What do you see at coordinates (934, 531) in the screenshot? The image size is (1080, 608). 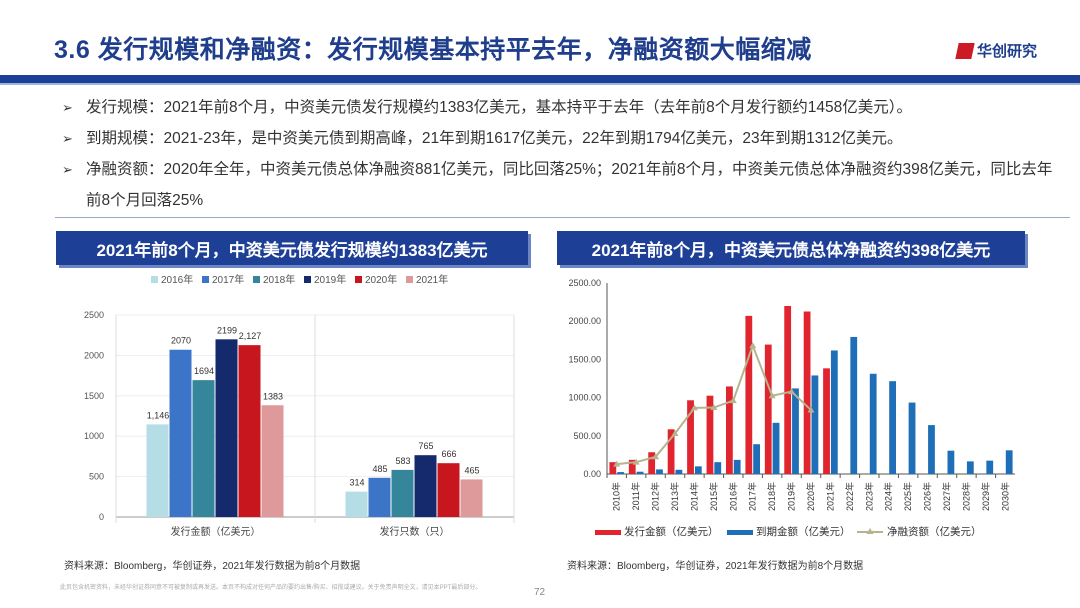 I see `legend-label: 净融资额（亿美元）` at bounding box center [934, 531].